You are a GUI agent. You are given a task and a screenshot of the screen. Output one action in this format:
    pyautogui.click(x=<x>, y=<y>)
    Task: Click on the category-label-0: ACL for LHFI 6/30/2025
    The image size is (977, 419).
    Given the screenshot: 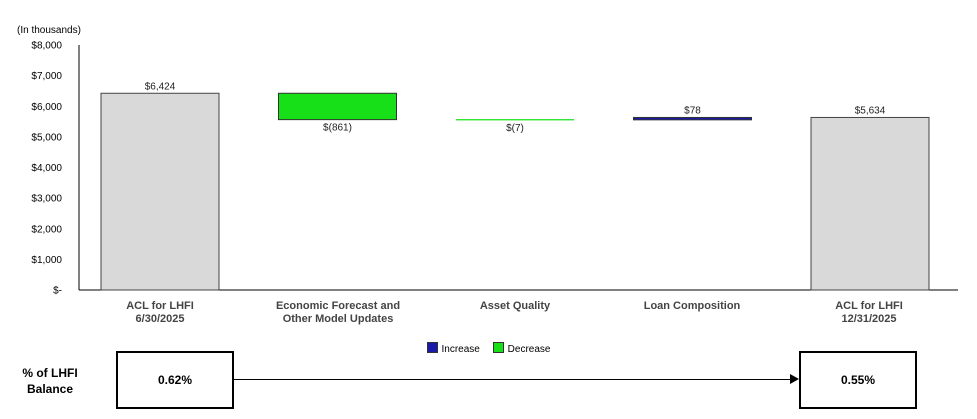 What is the action you would take?
    pyautogui.click(x=160, y=312)
    